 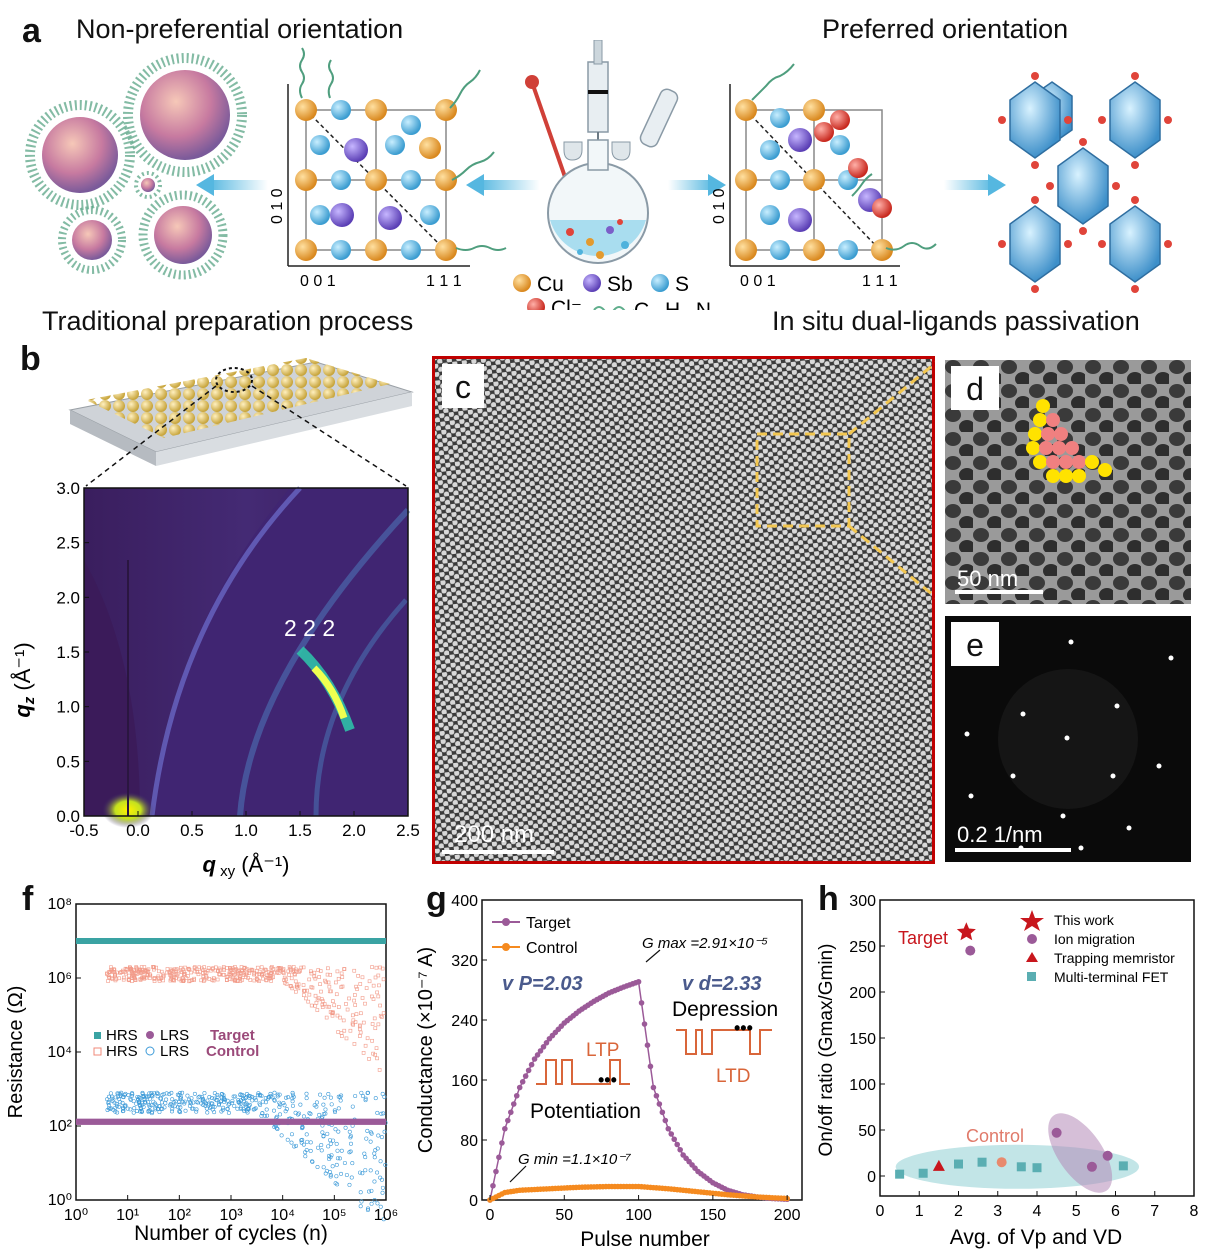 What do you see at coordinates (309, 628) in the screenshot?
I see `peak-label: 2 2 2` at bounding box center [309, 628].